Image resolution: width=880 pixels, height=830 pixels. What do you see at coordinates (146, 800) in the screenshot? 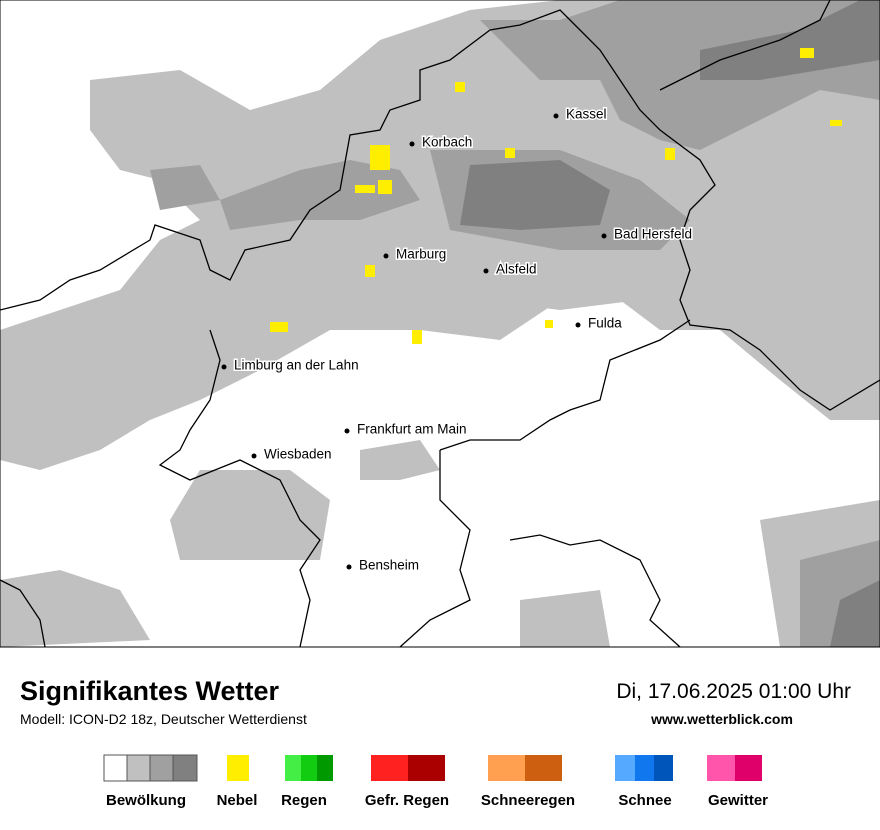
I see `legend-label: Bewölkung` at bounding box center [146, 800].